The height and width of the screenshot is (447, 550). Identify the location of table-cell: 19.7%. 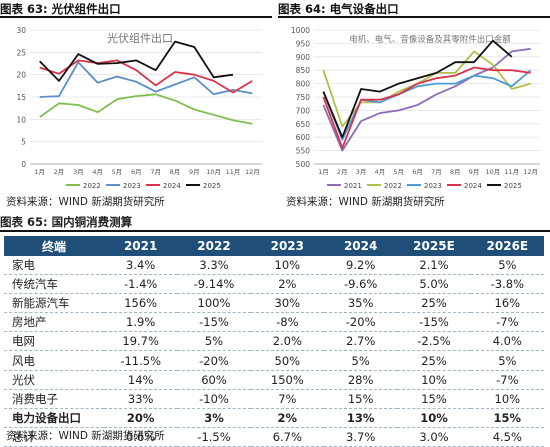
(141, 341).